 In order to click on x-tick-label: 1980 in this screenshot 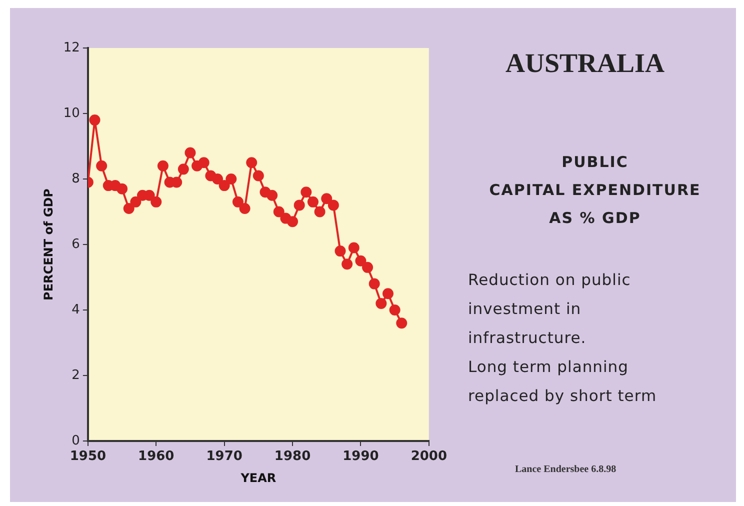, I will do `click(292, 456)`.